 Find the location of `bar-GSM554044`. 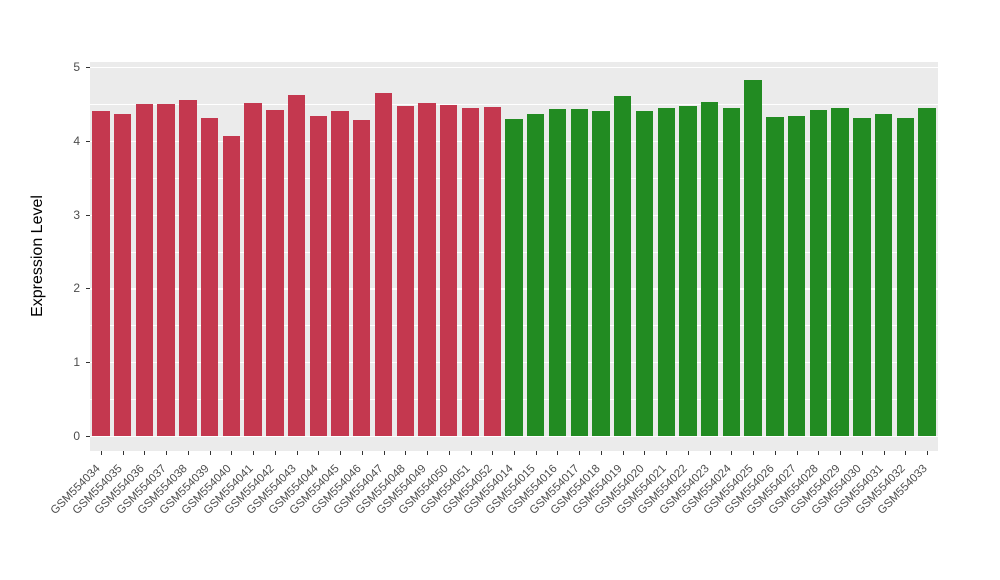

bar-GSM554044 is located at coordinates (318, 276).